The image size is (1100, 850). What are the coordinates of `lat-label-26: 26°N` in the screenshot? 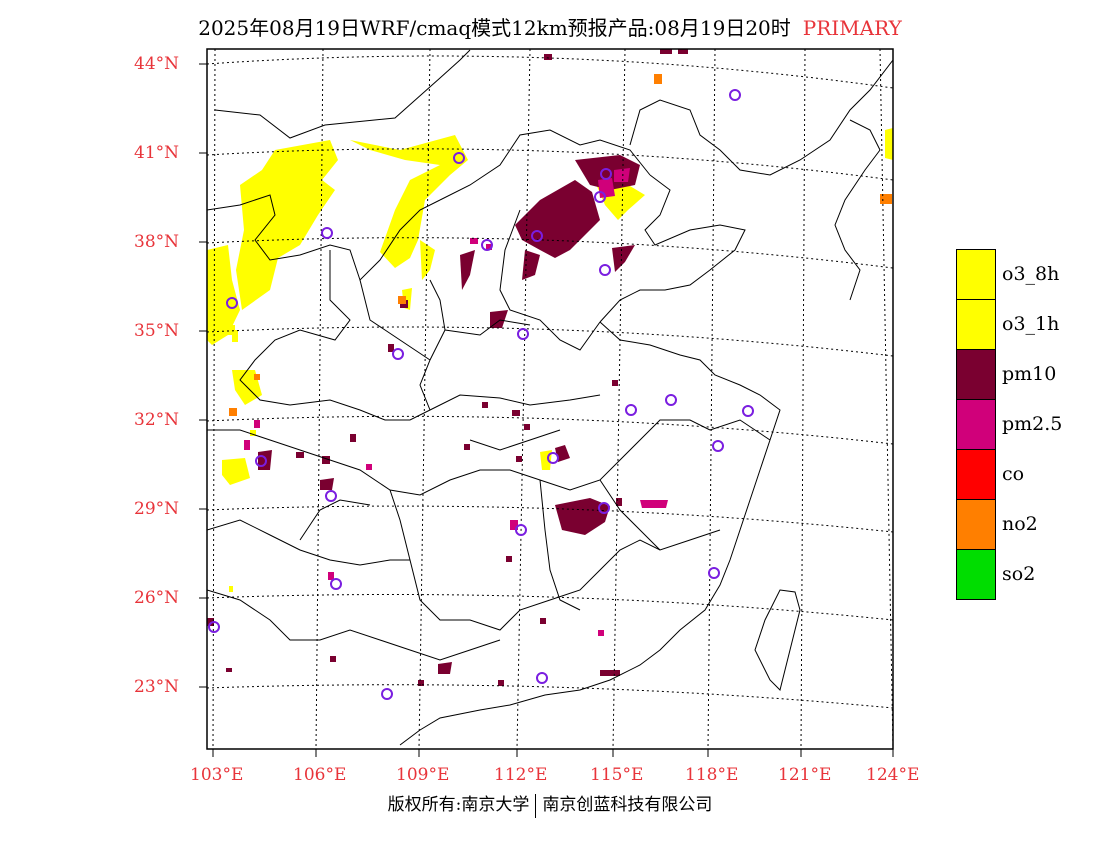 It's located at (157, 598).